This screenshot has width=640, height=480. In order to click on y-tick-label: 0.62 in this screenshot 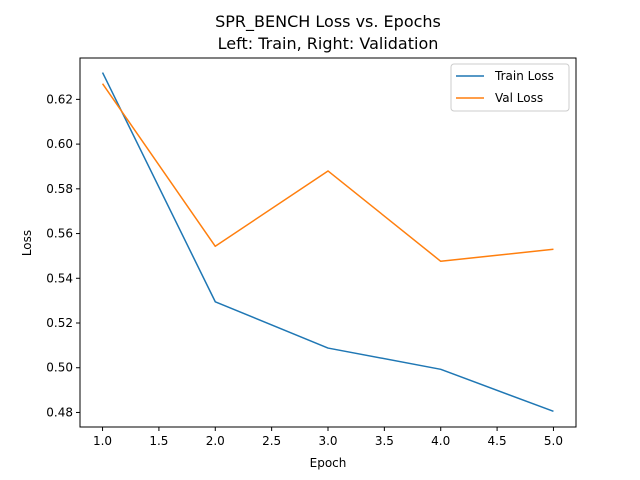, I will do `click(59, 99)`.